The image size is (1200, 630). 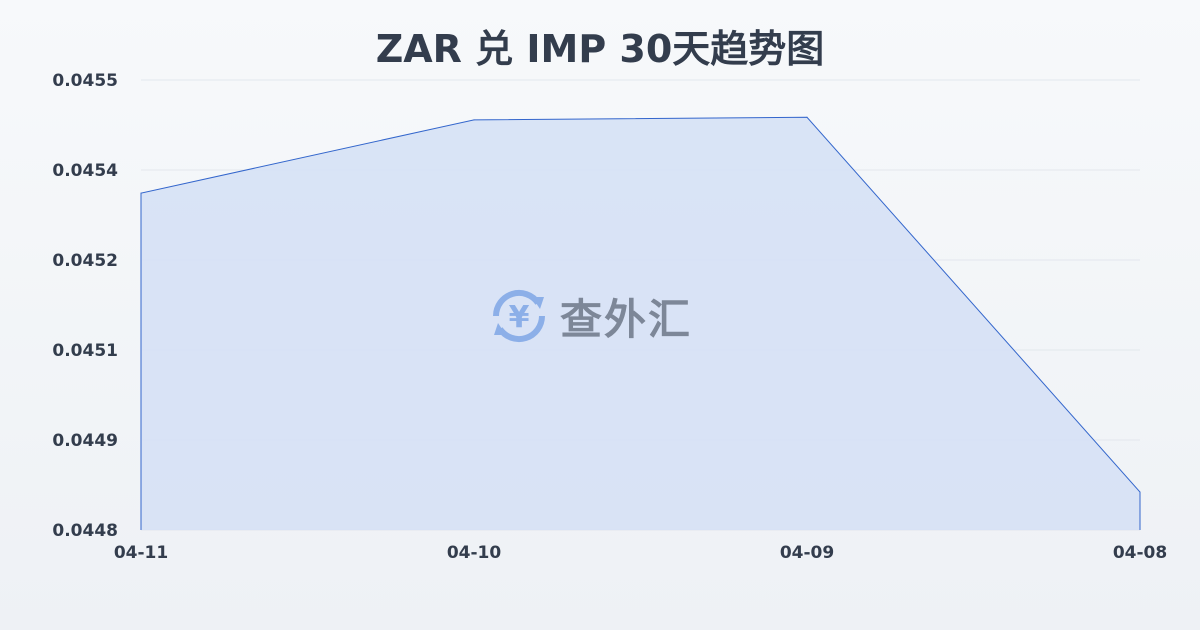 What do you see at coordinates (474, 553) in the screenshot?
I see `x-tick-label: 04-10` at bounding box center [474, 553].